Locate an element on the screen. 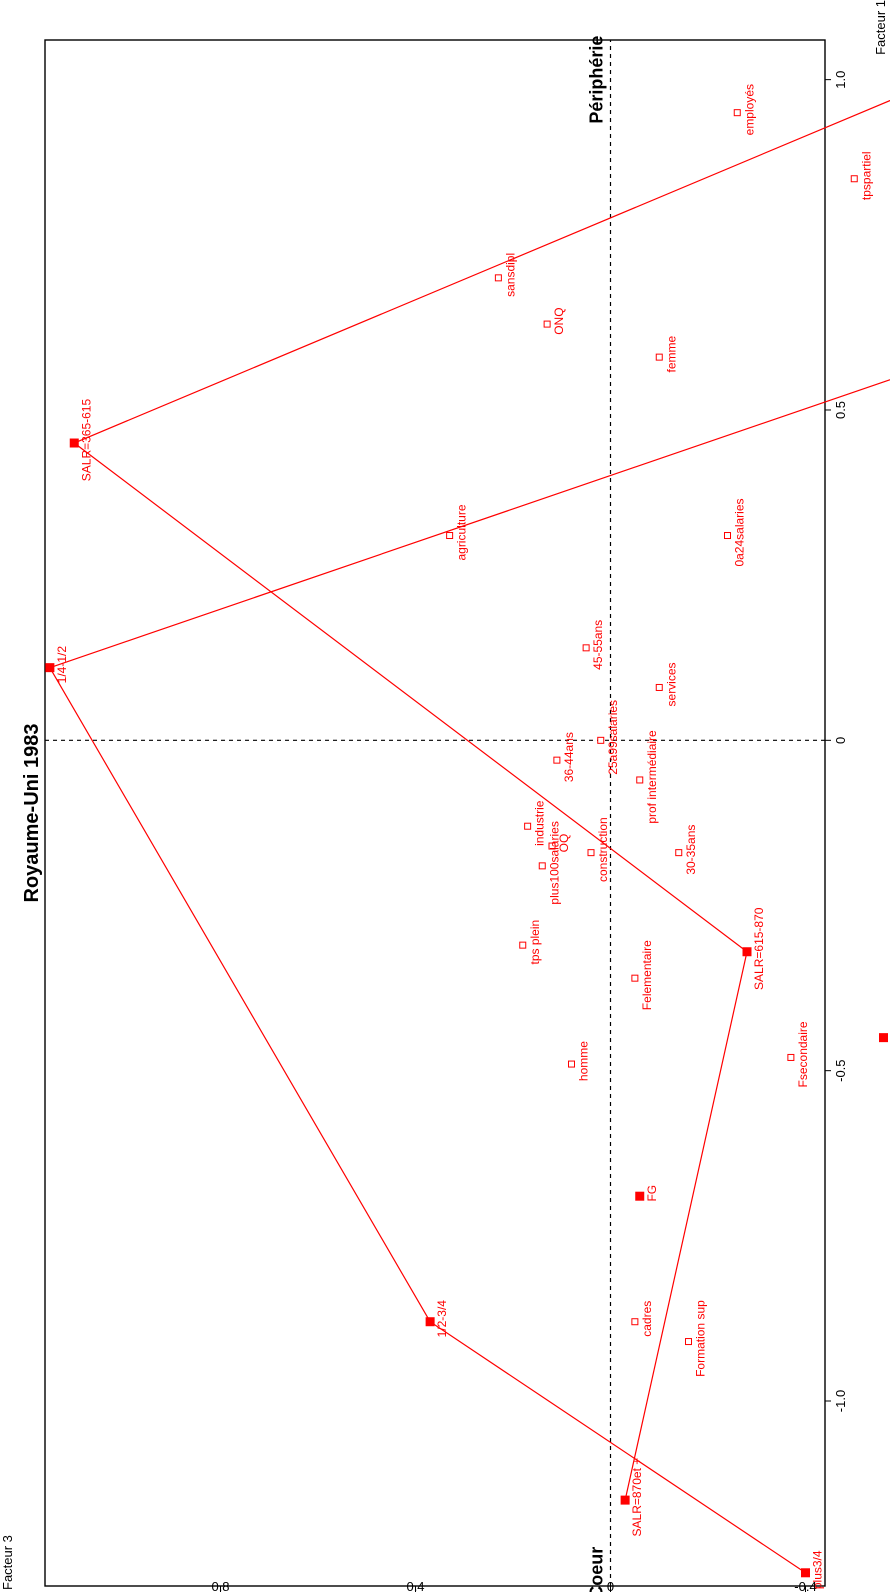 This screenshot has height=1592, width=890. point-label: 45-55ans is located at coordinates (598, 645).